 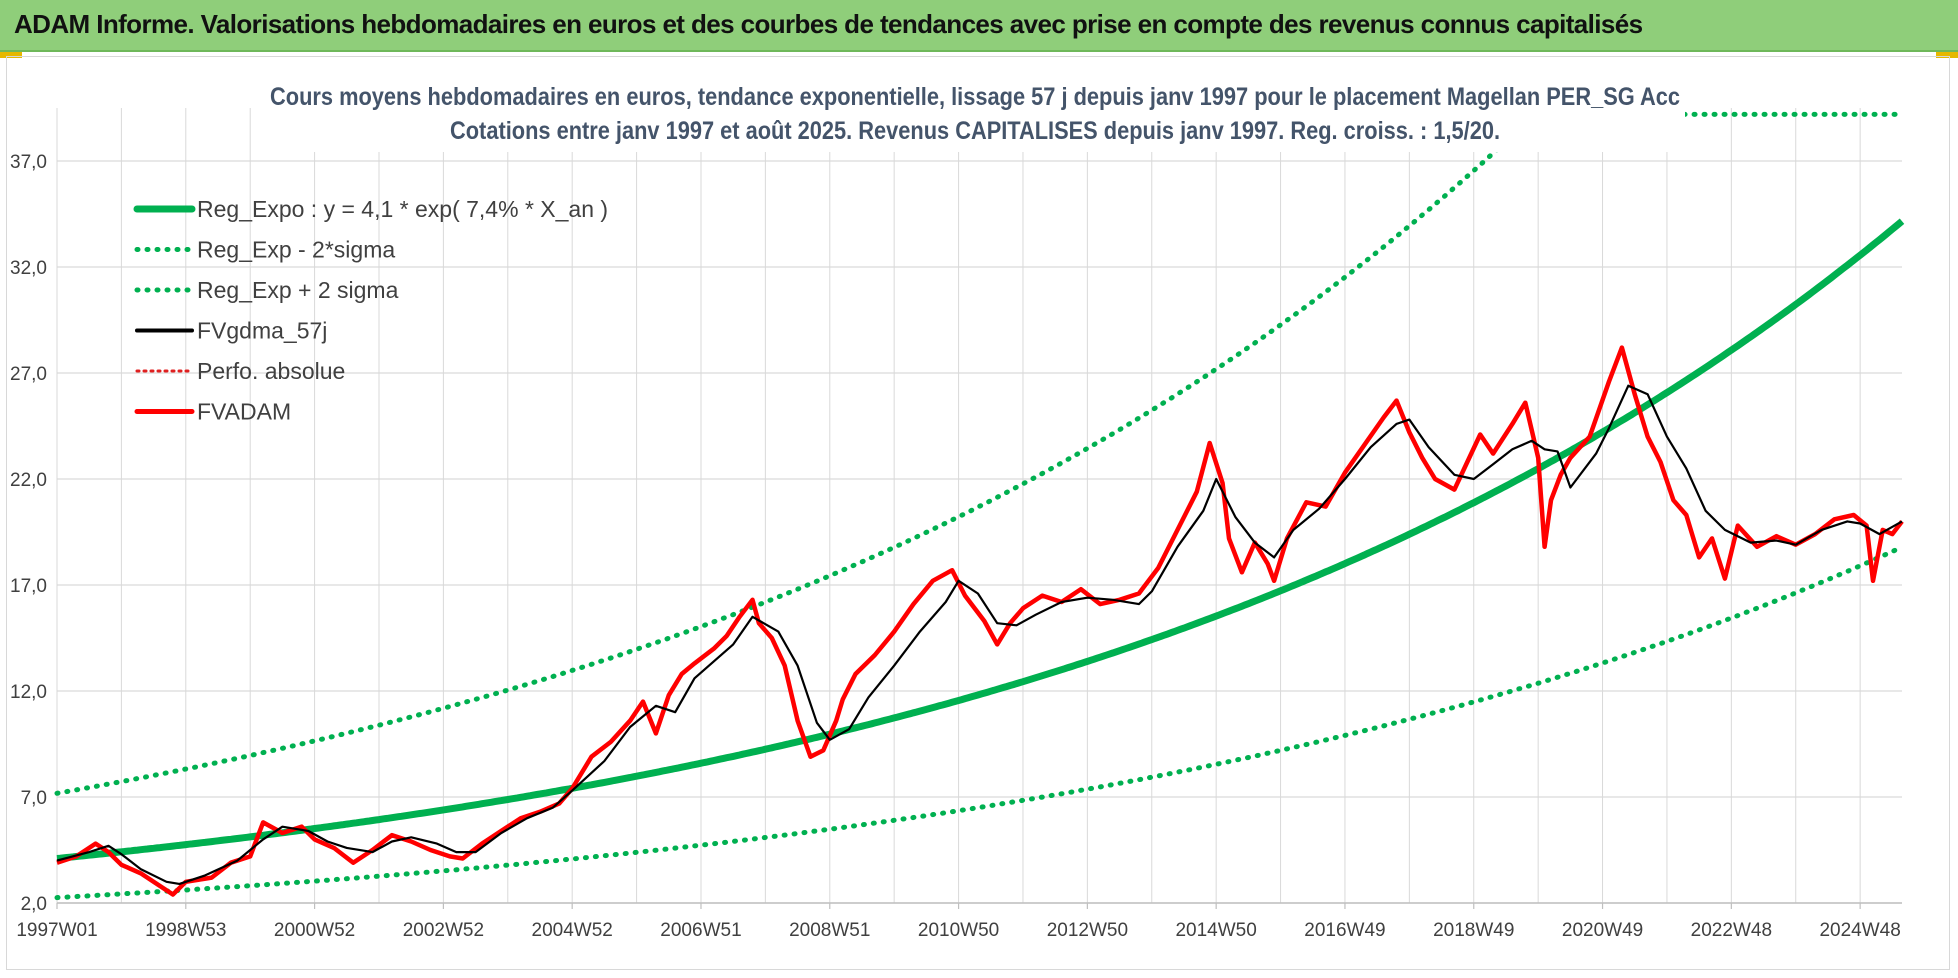 I want to click on x-tick-label: 2012W50, so click(x=1087, y=930).